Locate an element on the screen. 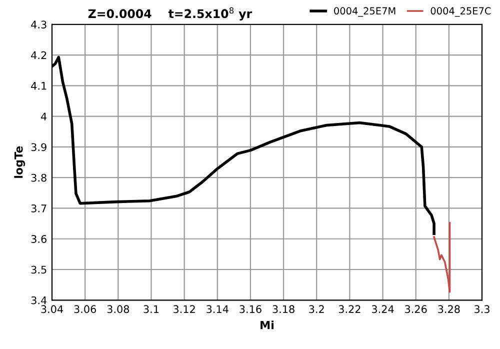 The image size is (500, 349). line-series is located at coordinates (442, 257).